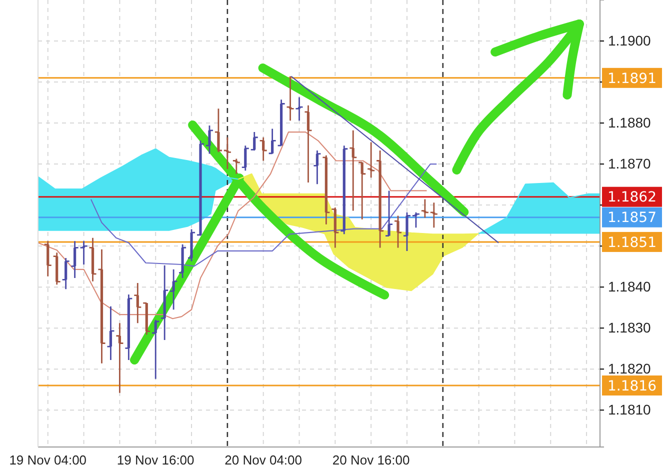 The height and width of the screenshot is (474, 670). Describe the element at coordinates (632, 242) in the screenshot. I see `ref-line-label: 1.1851` at that location.